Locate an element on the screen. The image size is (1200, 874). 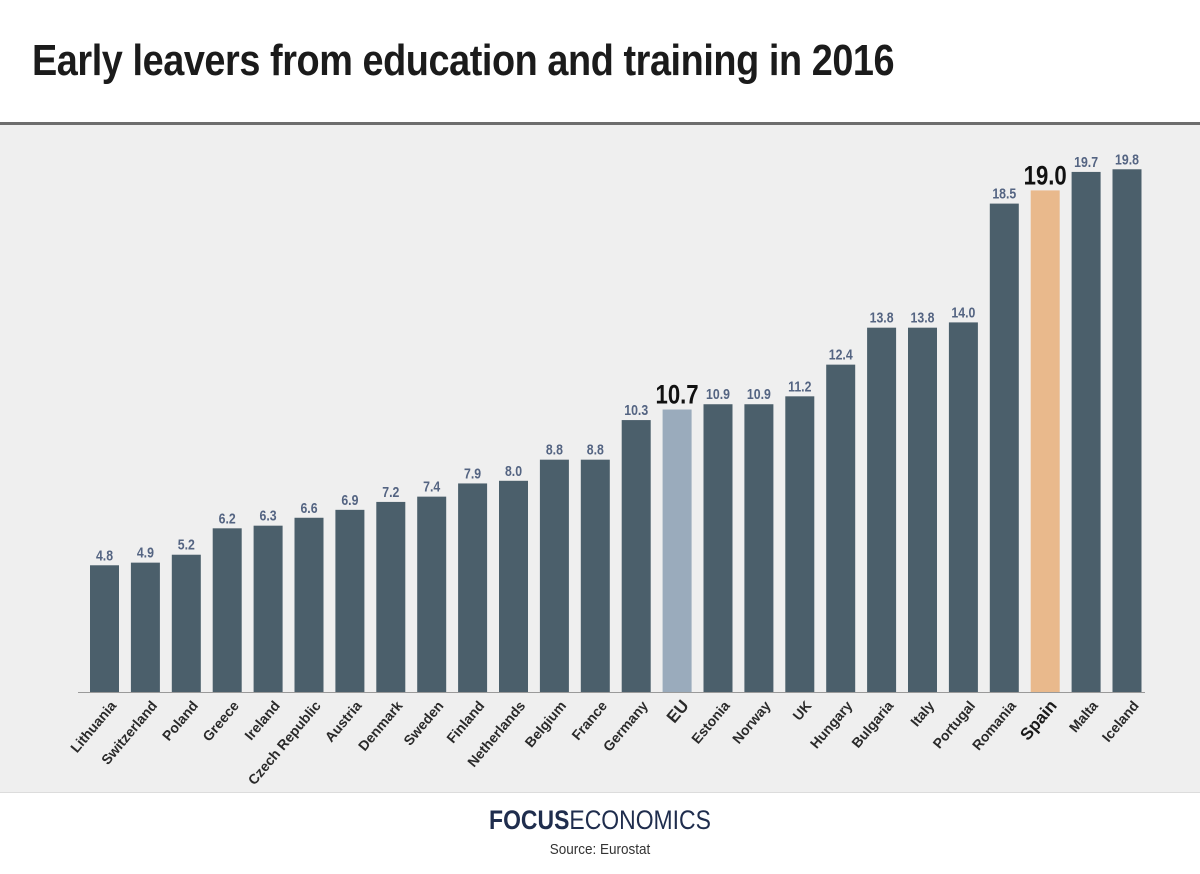
category-label: Estonia is located at coordinates (710, 721).